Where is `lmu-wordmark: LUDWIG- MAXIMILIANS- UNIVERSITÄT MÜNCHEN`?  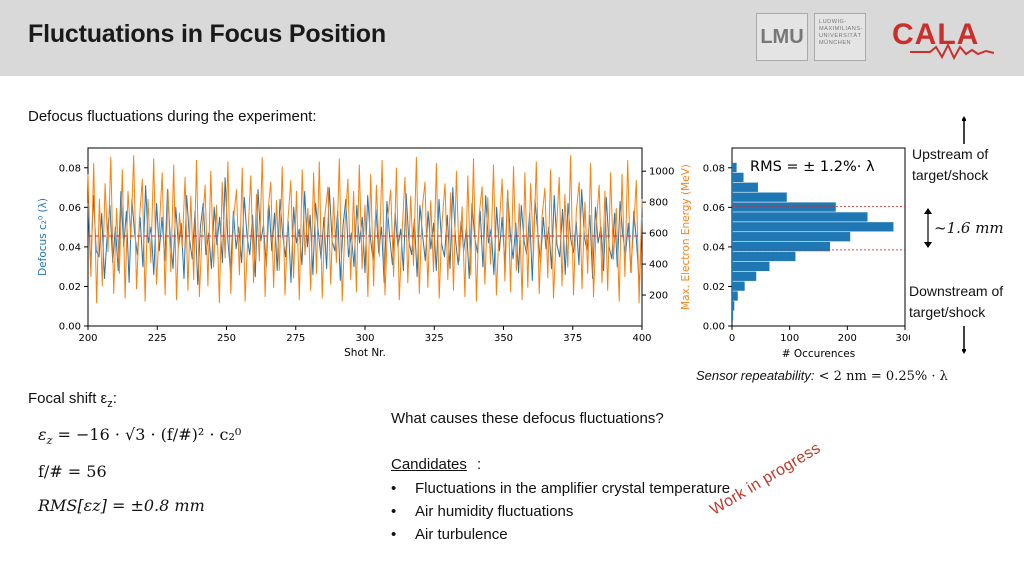
lmu-wordmark: LUDWIG- MAXIMILIANS- UNIVERSITÄT MÜNCHEN is located at coordinates (840, 37).